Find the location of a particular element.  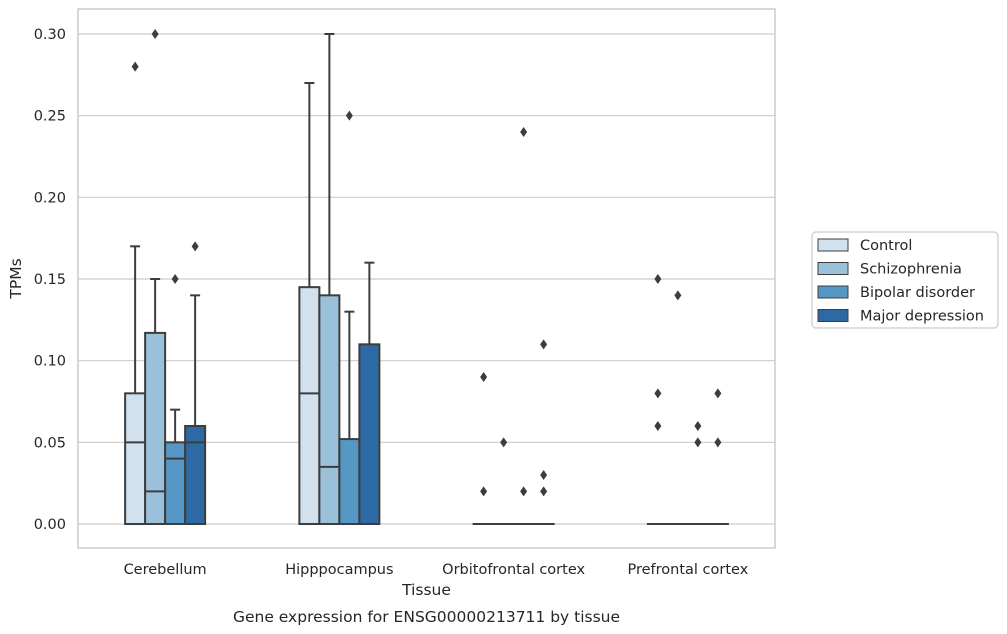

legend-item: Schizophrenia is located at coordinates (889, 270).